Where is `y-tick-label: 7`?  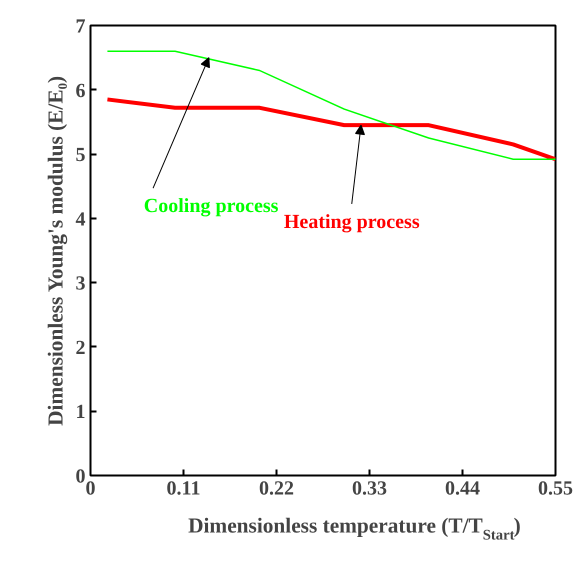
y-tick-label: 7 is located at coordinates (81, 27).